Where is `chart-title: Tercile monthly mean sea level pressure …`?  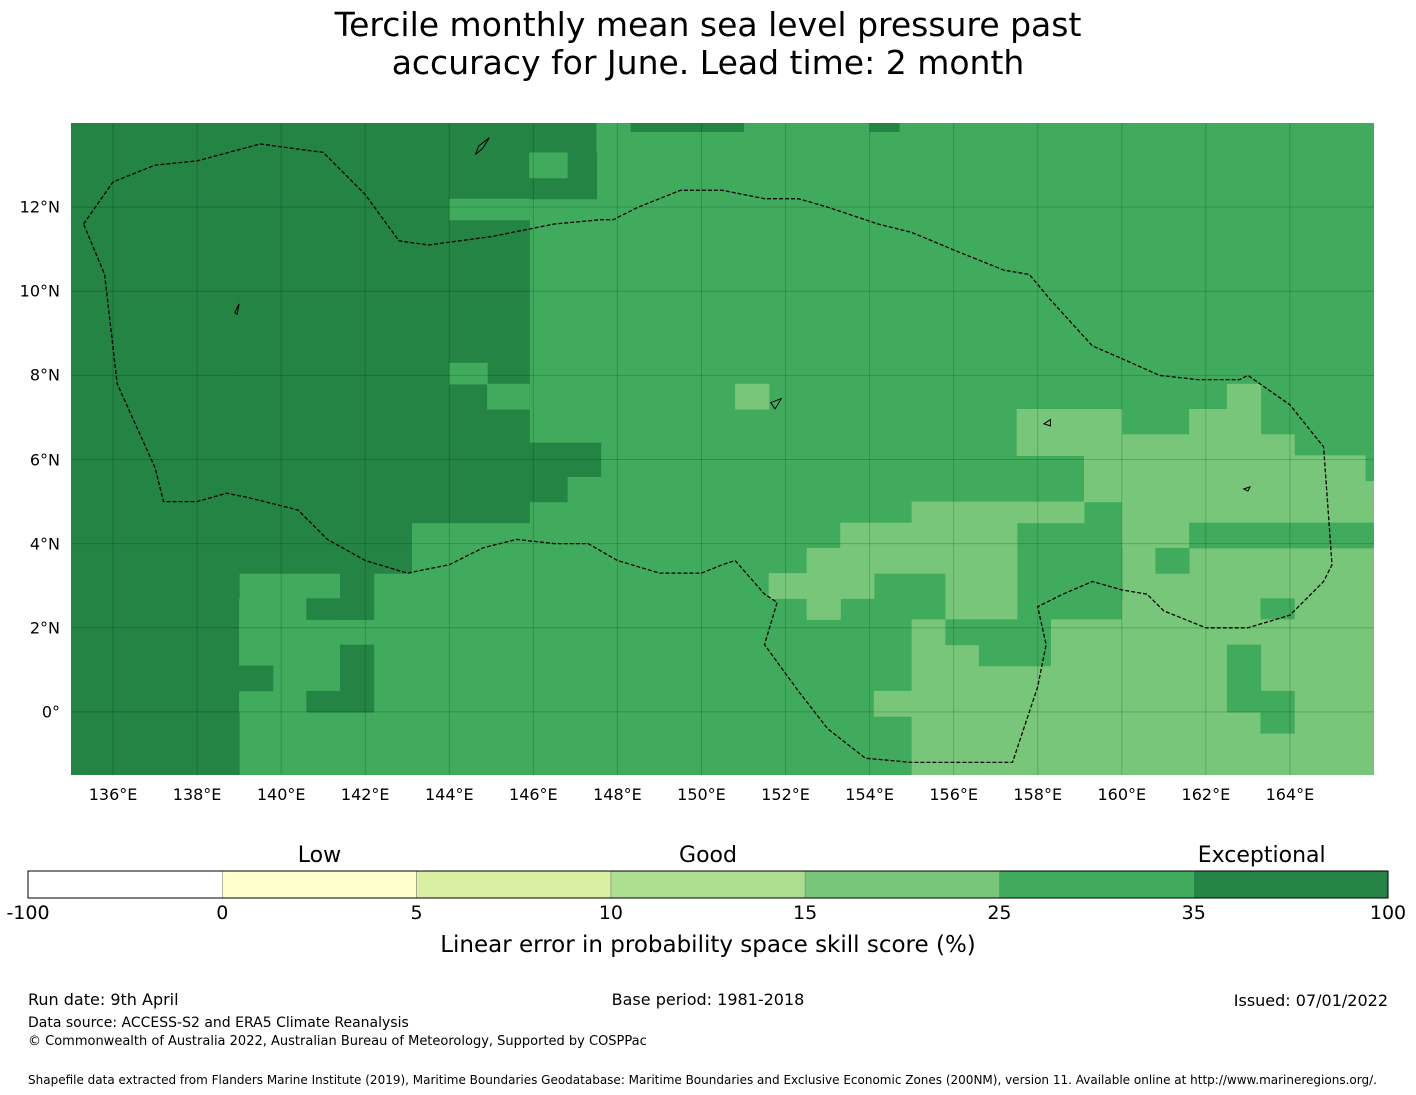 chart-title: Tercile monthly mean sea level pressure … is located at coordinates (708, 44).